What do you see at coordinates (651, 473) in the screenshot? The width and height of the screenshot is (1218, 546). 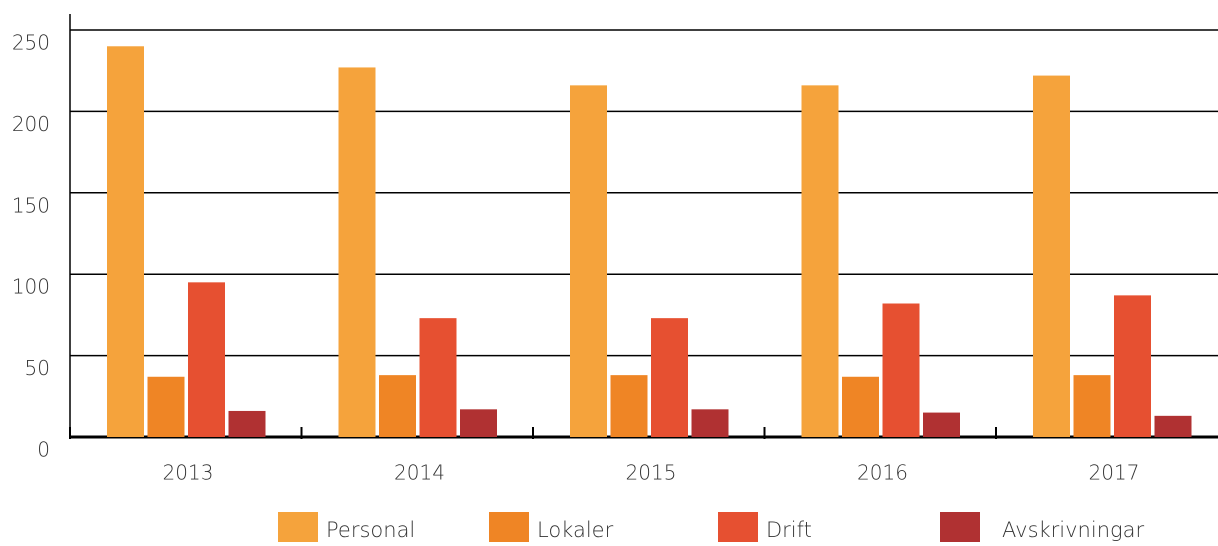 I see `x-tick-label: 2015` at bounding box center [651, 473].